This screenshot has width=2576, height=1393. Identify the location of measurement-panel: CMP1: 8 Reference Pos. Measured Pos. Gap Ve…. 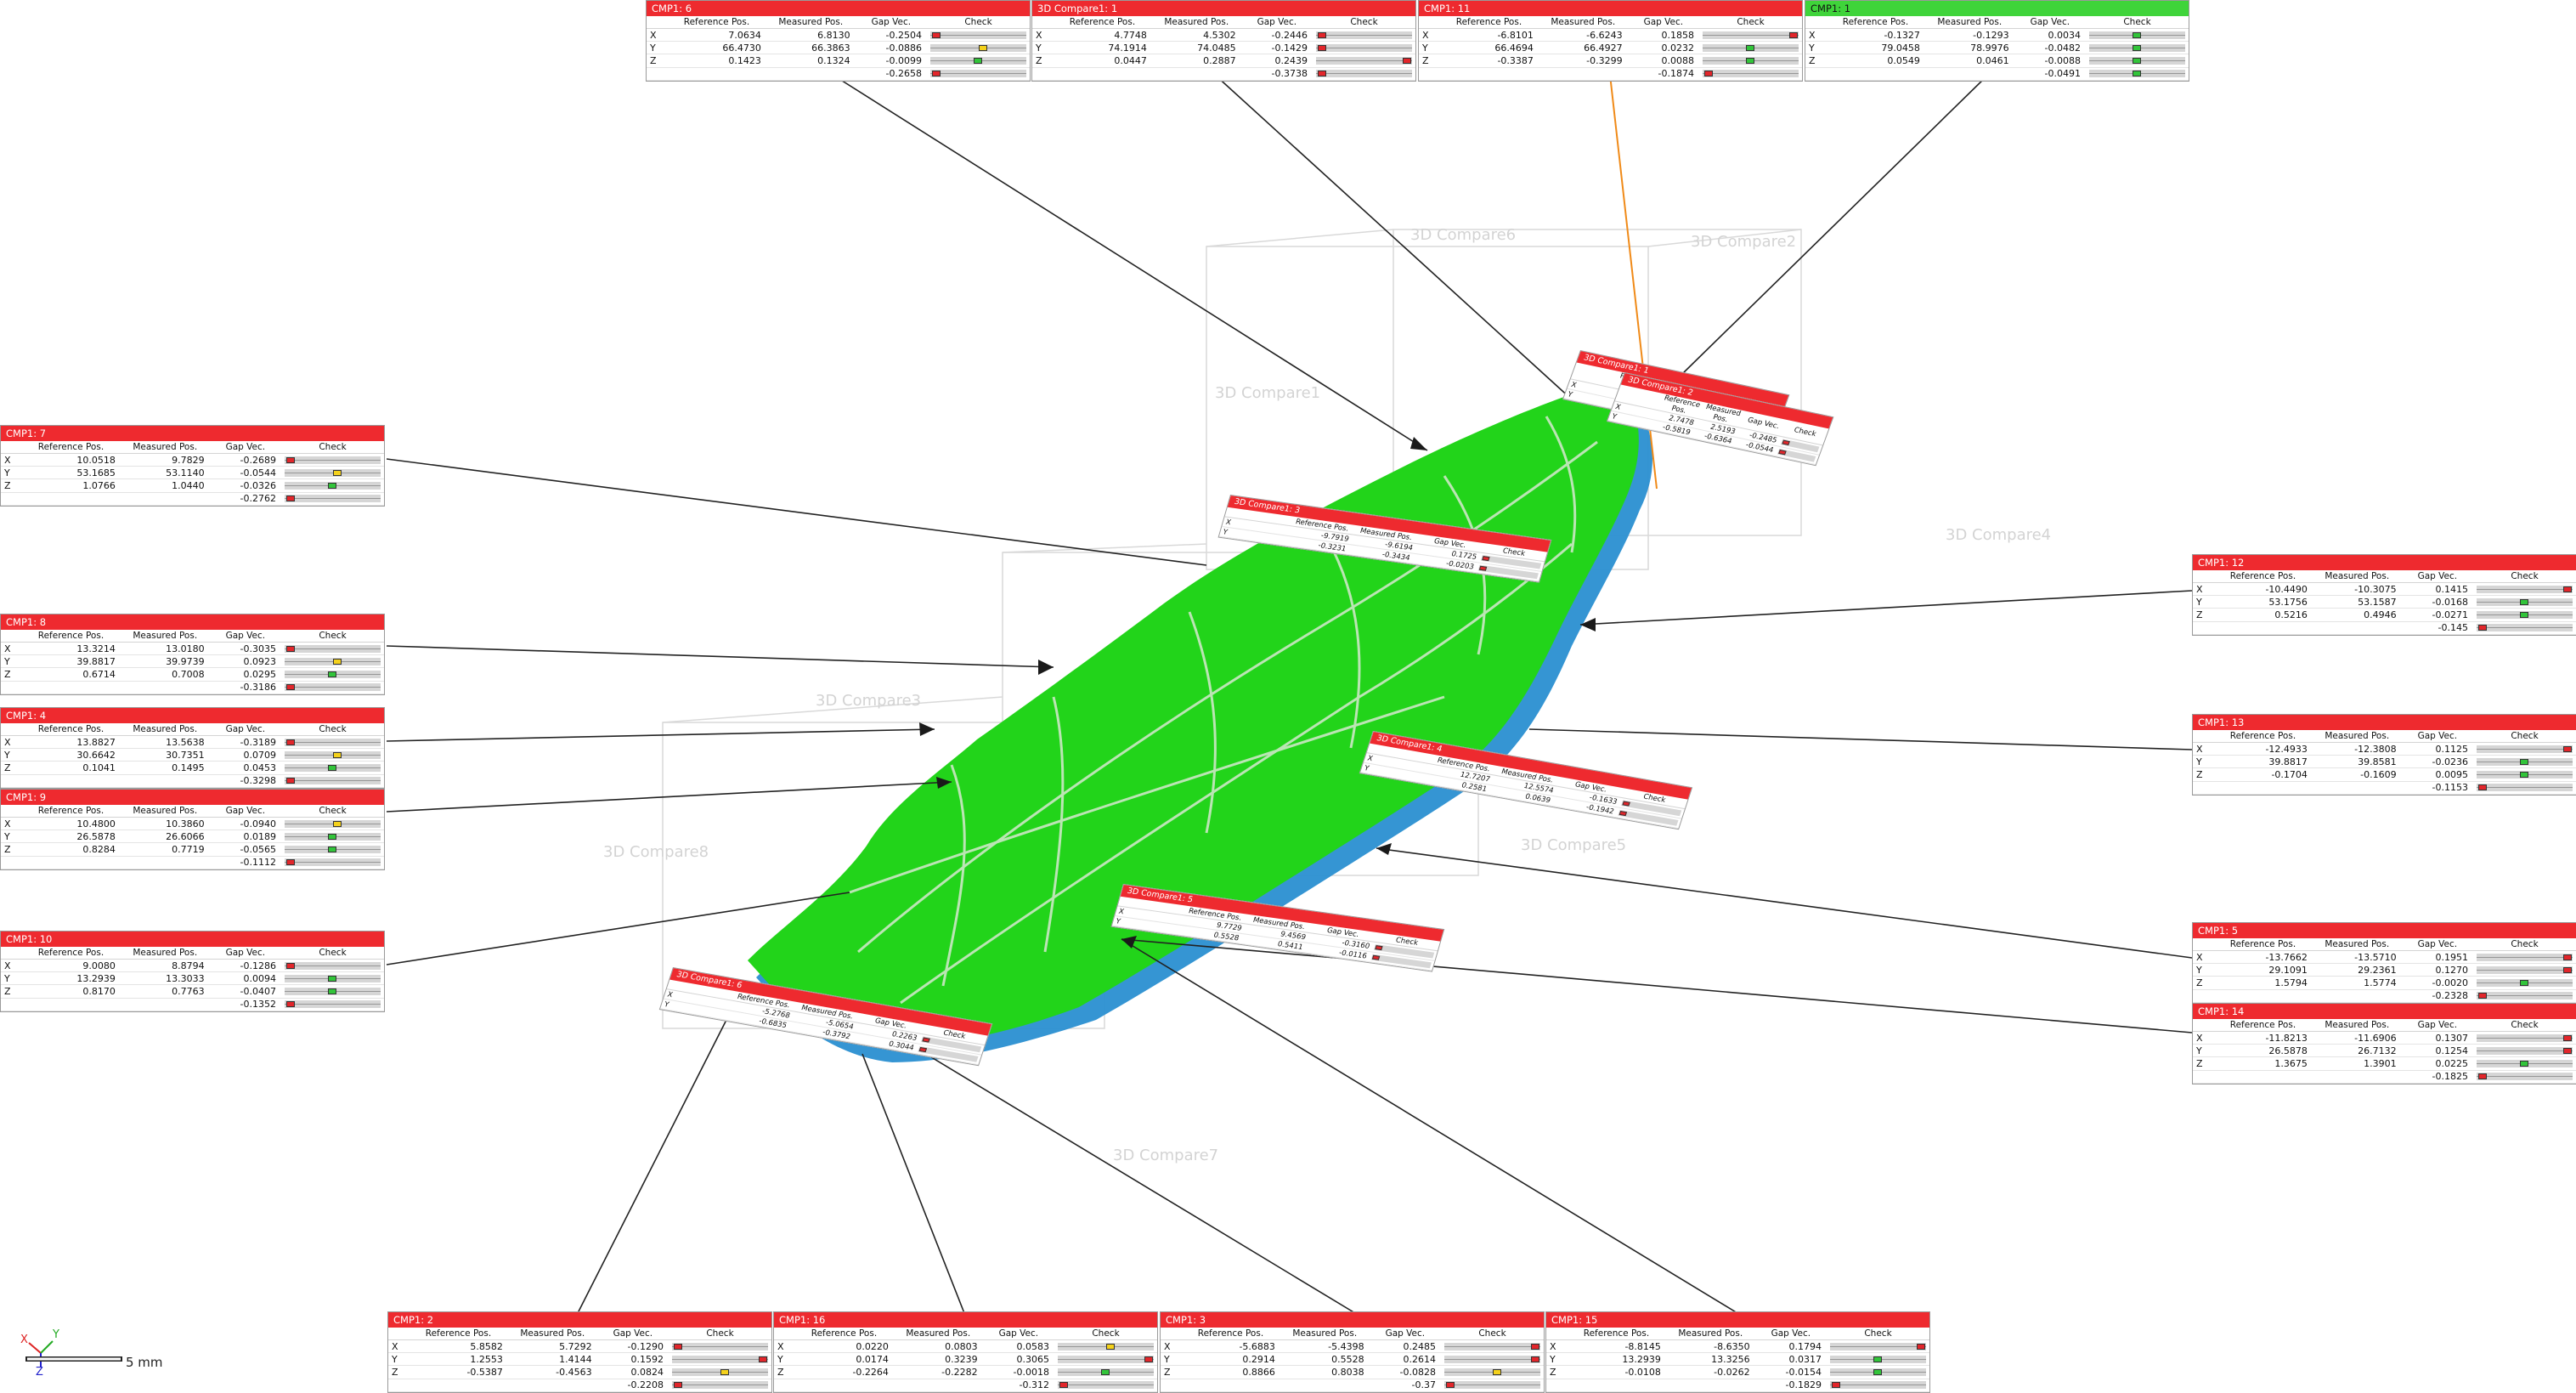
(192, 654).